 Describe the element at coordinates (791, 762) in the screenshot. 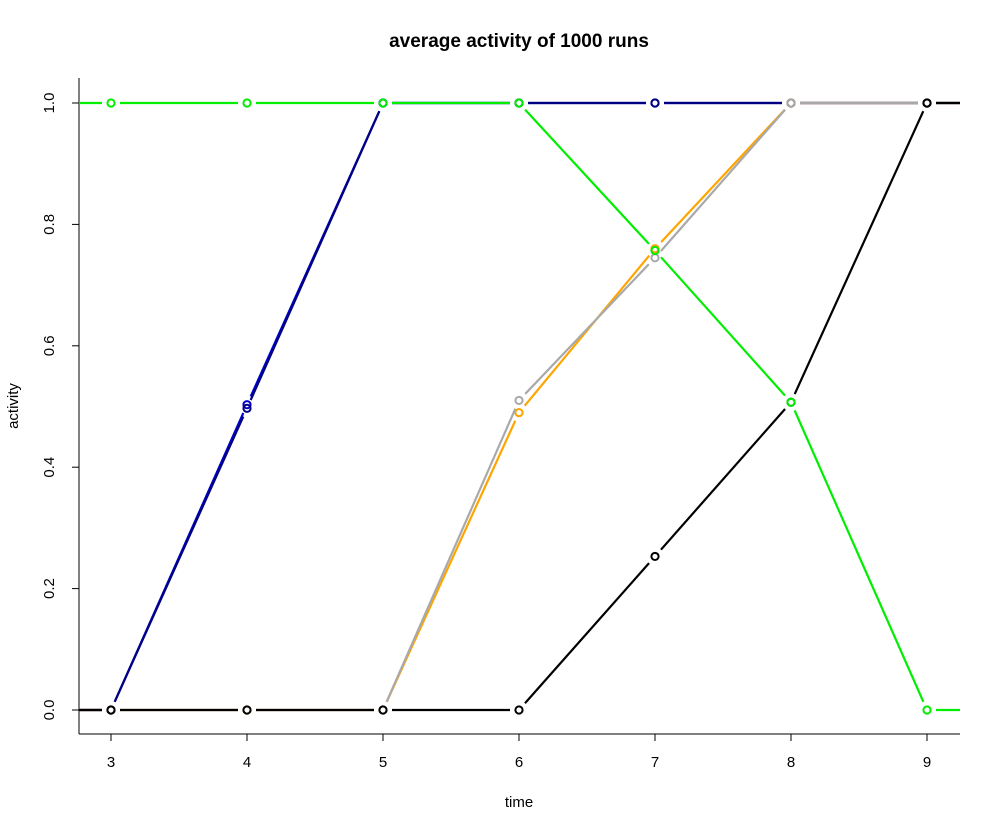

I see `x-tick-label: 8` at that location.